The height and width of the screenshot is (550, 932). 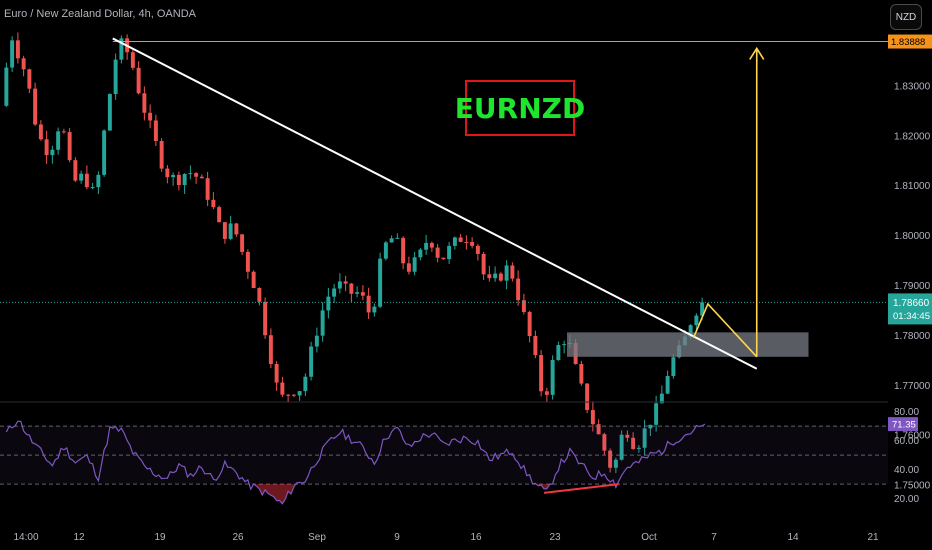 What do you see at coordinates (910, 41) in the screenshot?
I see `target-price-tag` at bounding box center [910, 41].